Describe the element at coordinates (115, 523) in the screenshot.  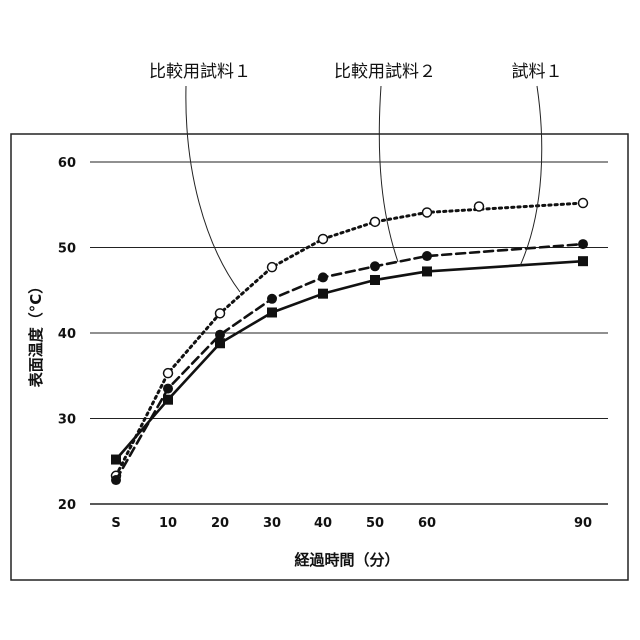
I see `x-tick-s: S` at that location.